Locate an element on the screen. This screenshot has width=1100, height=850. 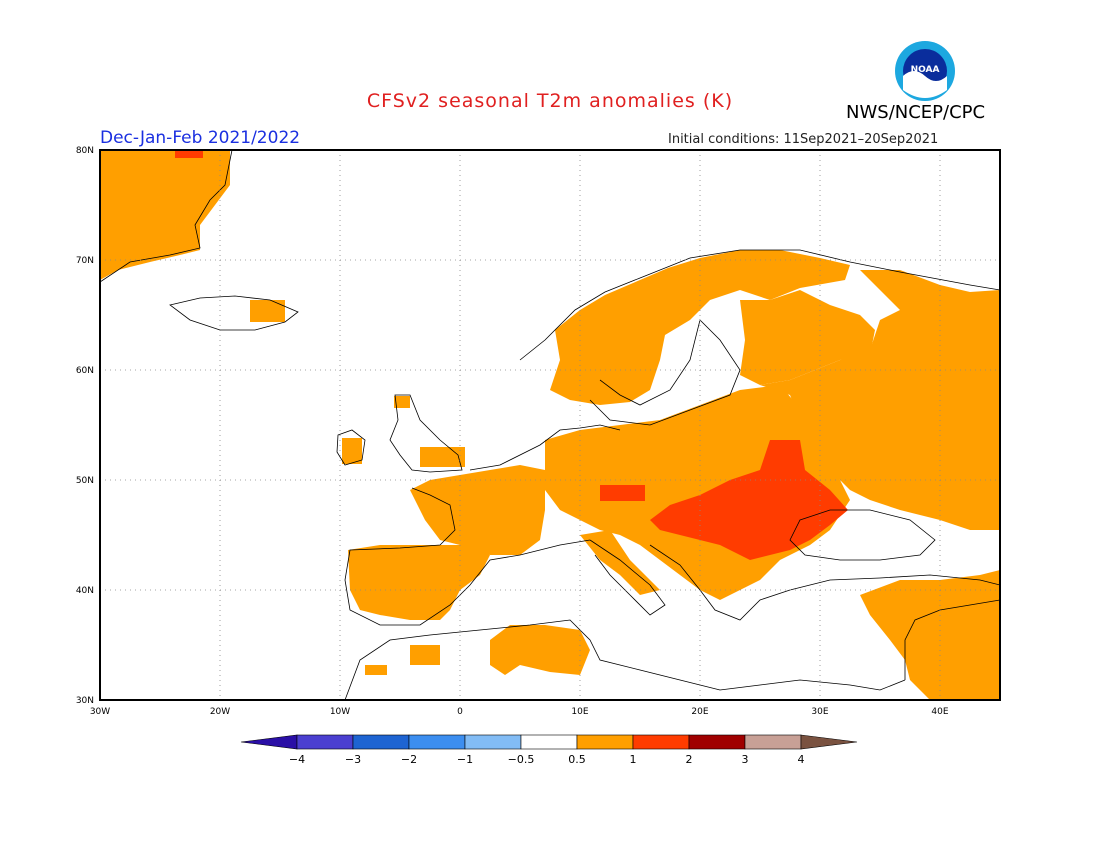
coastline-france-iberia is located at coordinates (467, 556).